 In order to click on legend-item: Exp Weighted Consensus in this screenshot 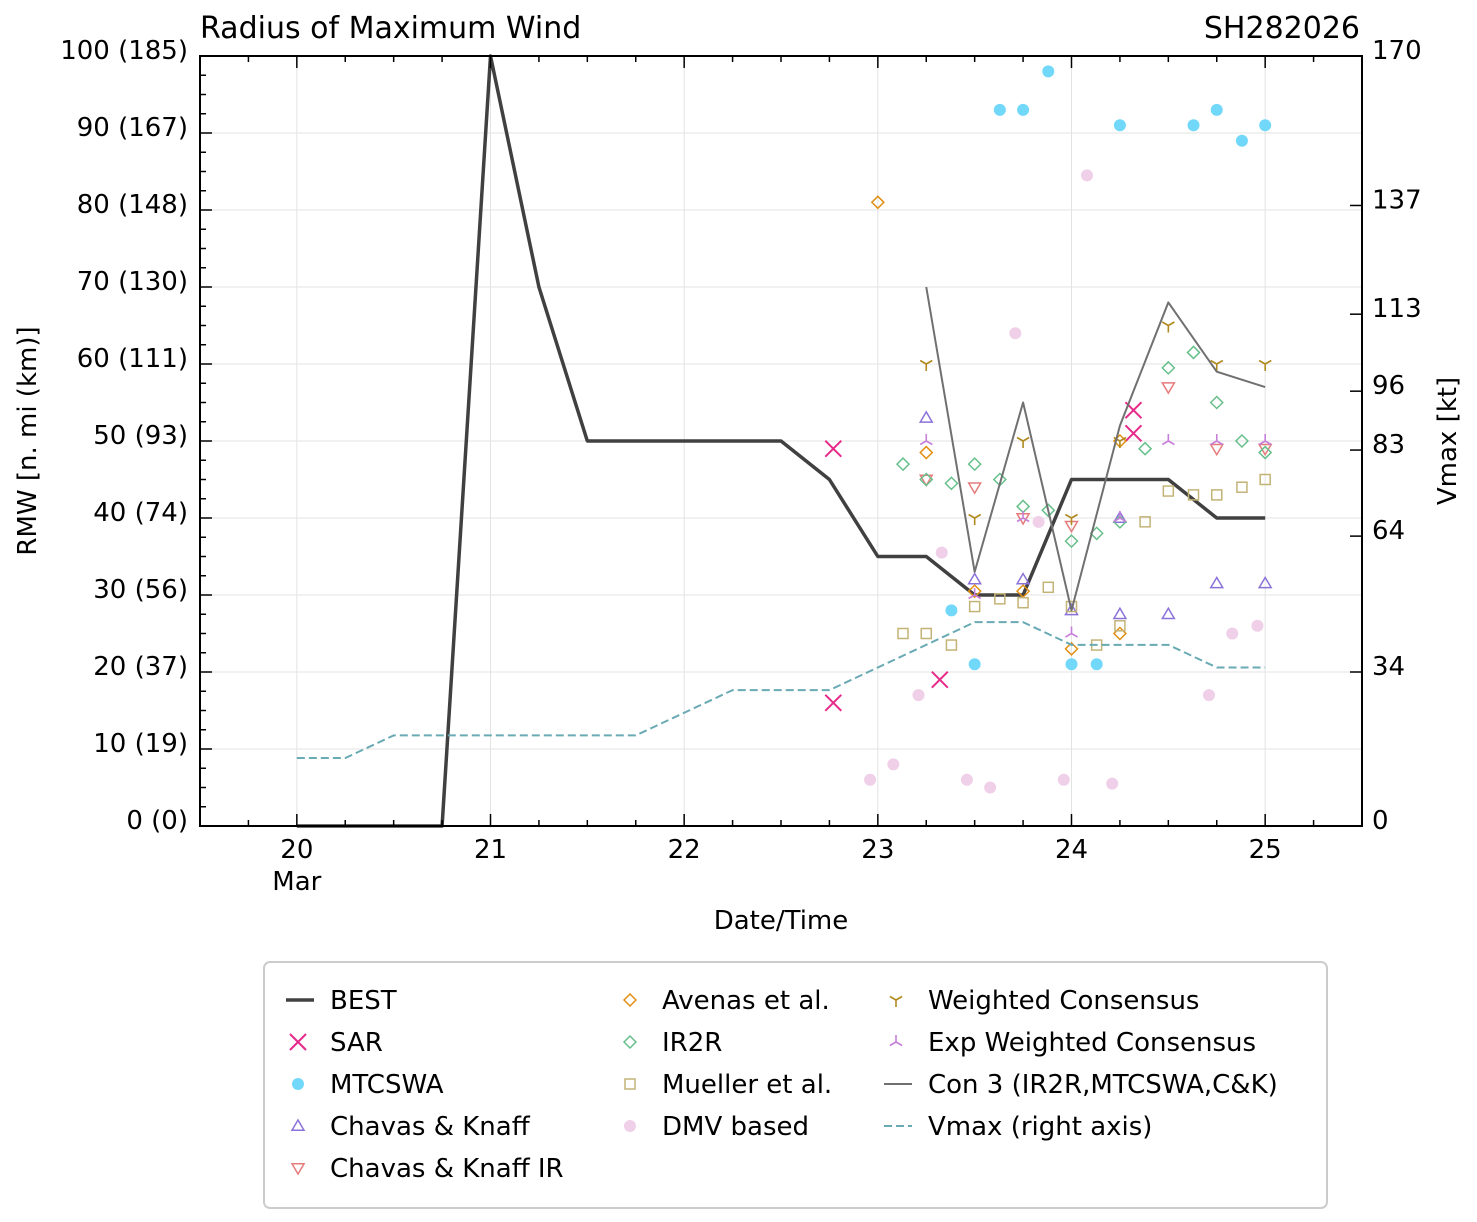, I will do `click(1072, 1043)`.